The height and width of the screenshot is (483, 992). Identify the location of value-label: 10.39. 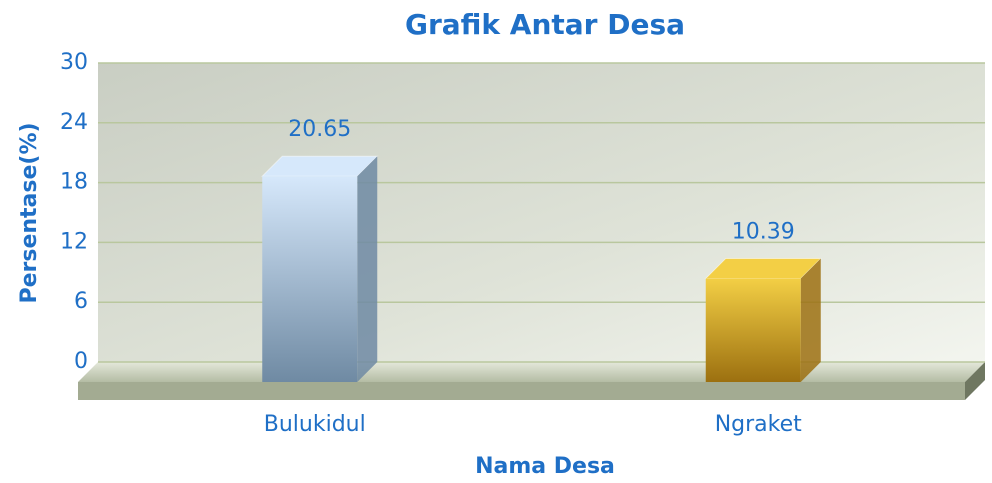
(763, 231).